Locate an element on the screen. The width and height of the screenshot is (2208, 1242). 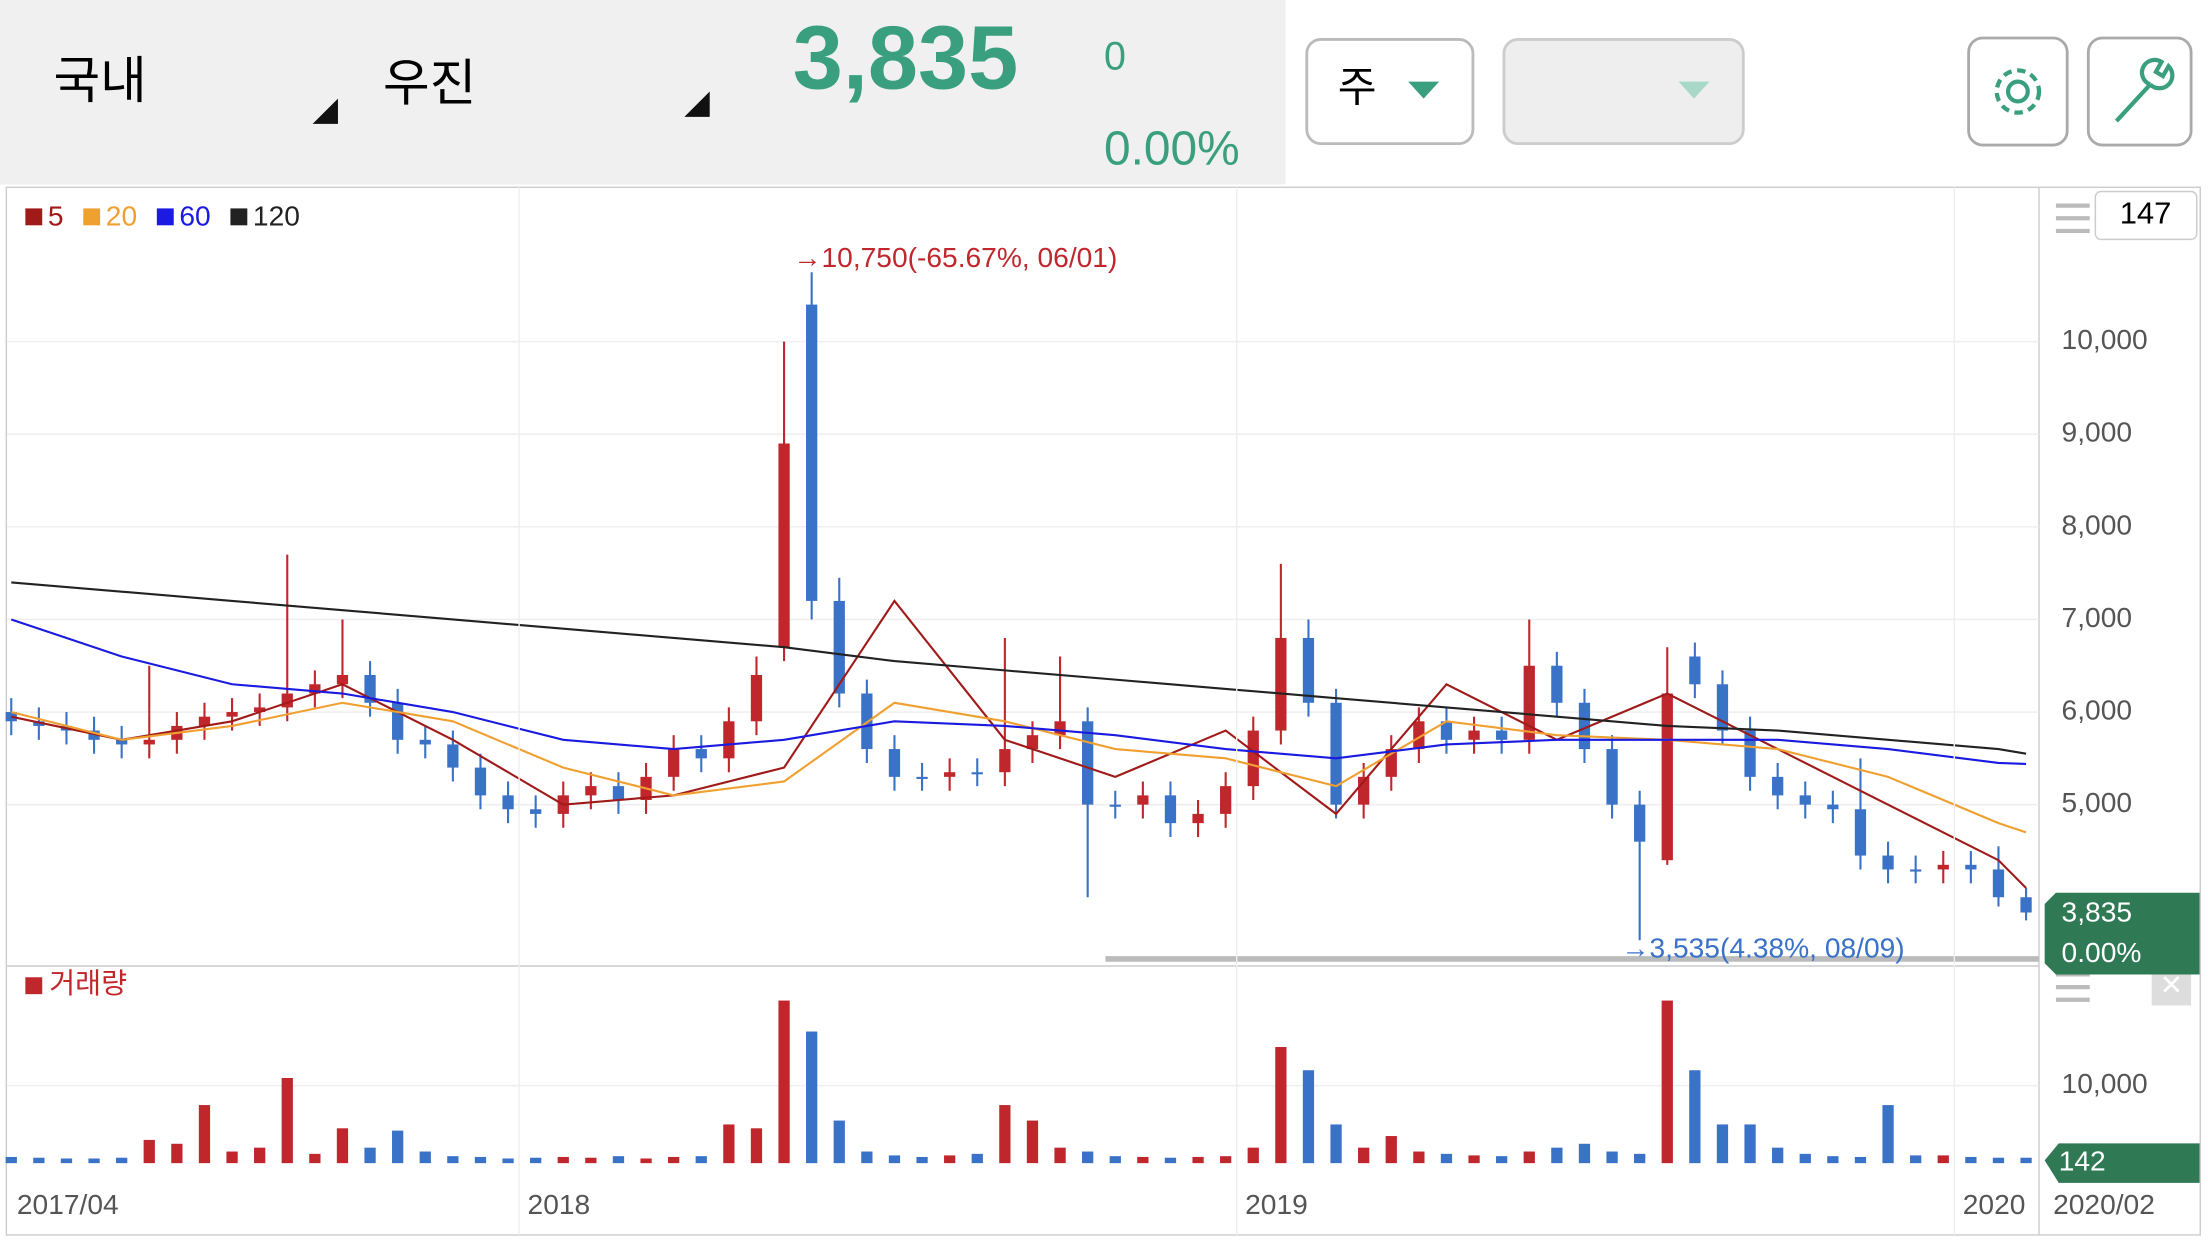
market-dropdown is located at coordinates (325, 111).